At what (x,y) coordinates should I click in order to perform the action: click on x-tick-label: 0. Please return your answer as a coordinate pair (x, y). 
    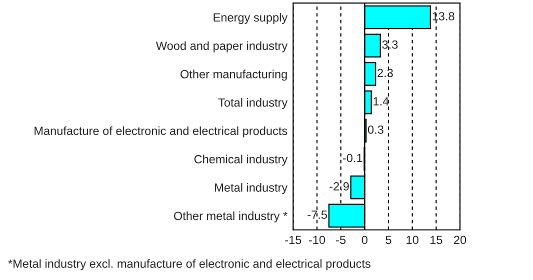
    Looking at the image, I should click on (365, 240).